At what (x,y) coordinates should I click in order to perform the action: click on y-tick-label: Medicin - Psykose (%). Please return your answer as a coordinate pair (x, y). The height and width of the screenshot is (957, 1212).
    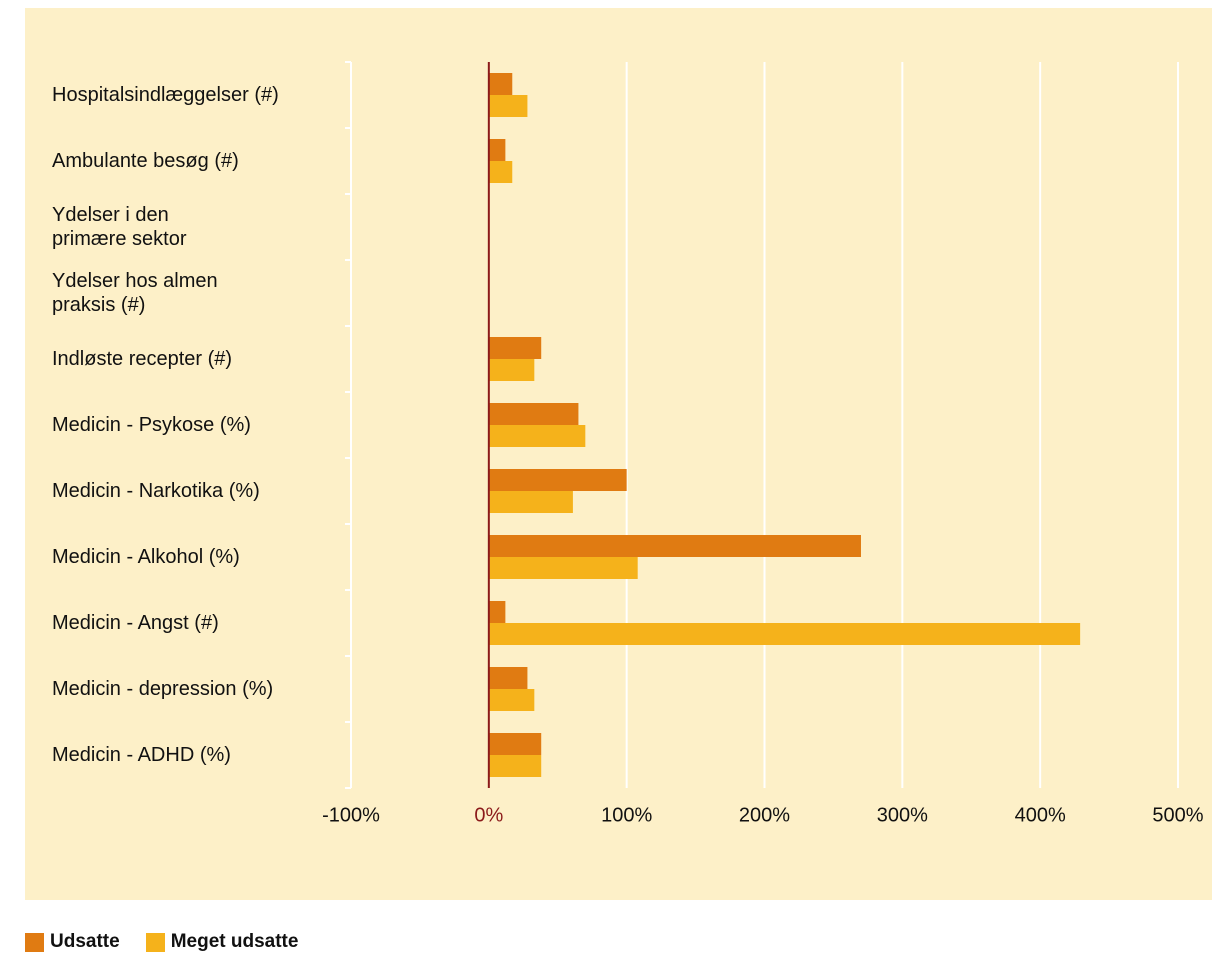
    Looking at the image, I should click on (151, 425).